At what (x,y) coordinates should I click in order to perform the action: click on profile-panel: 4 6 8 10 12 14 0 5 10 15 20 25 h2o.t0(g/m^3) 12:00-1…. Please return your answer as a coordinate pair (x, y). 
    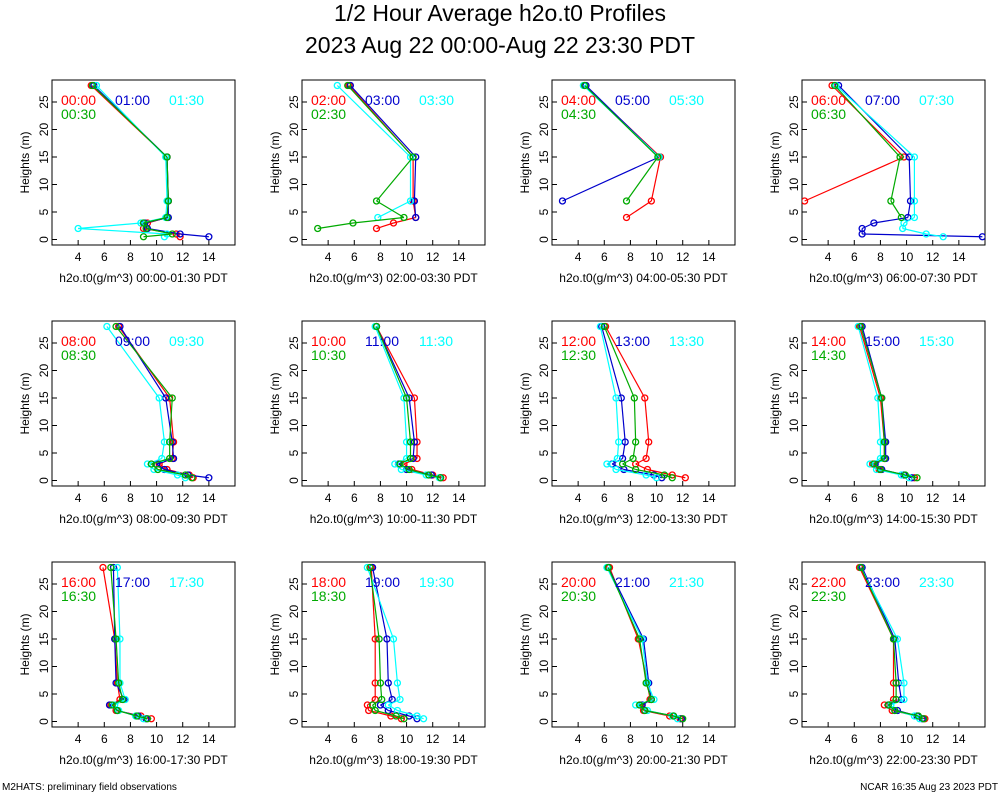
    Looking at the image, I should click on (627, 423).